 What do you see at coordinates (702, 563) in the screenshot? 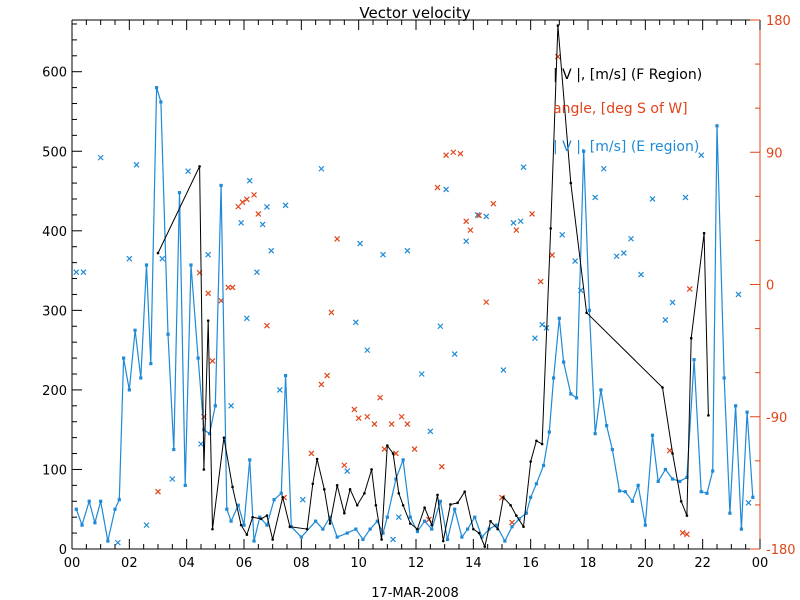
I see `x-tick-label: 22` at bounding box center [702, 563].